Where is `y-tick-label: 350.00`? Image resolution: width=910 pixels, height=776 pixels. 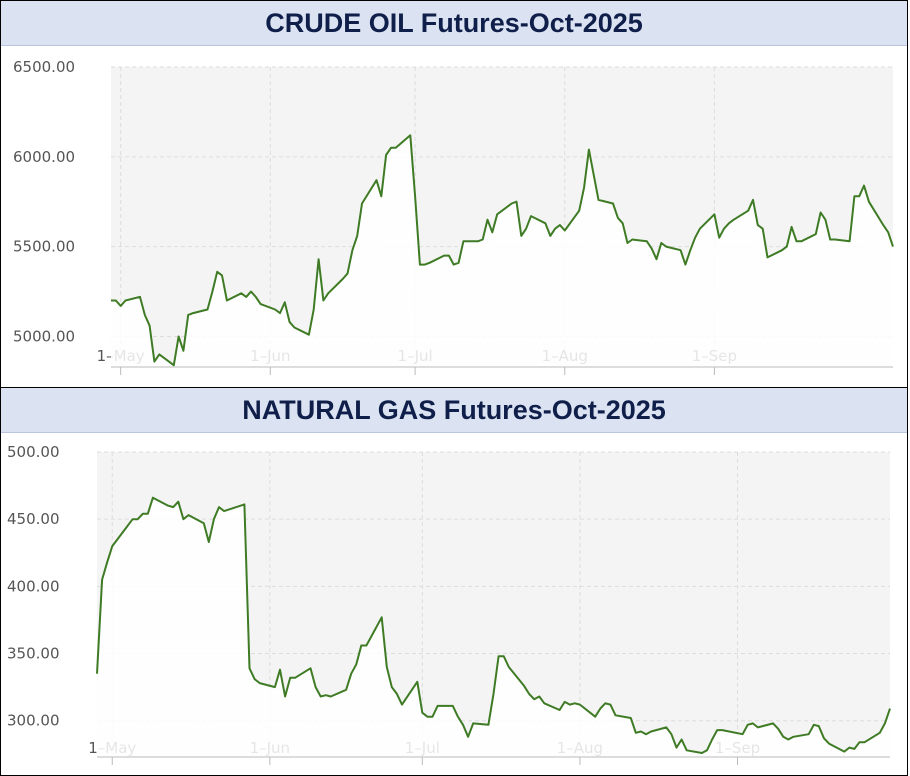
y-tick-label: 350.00 is located at coordinates (33, 654).